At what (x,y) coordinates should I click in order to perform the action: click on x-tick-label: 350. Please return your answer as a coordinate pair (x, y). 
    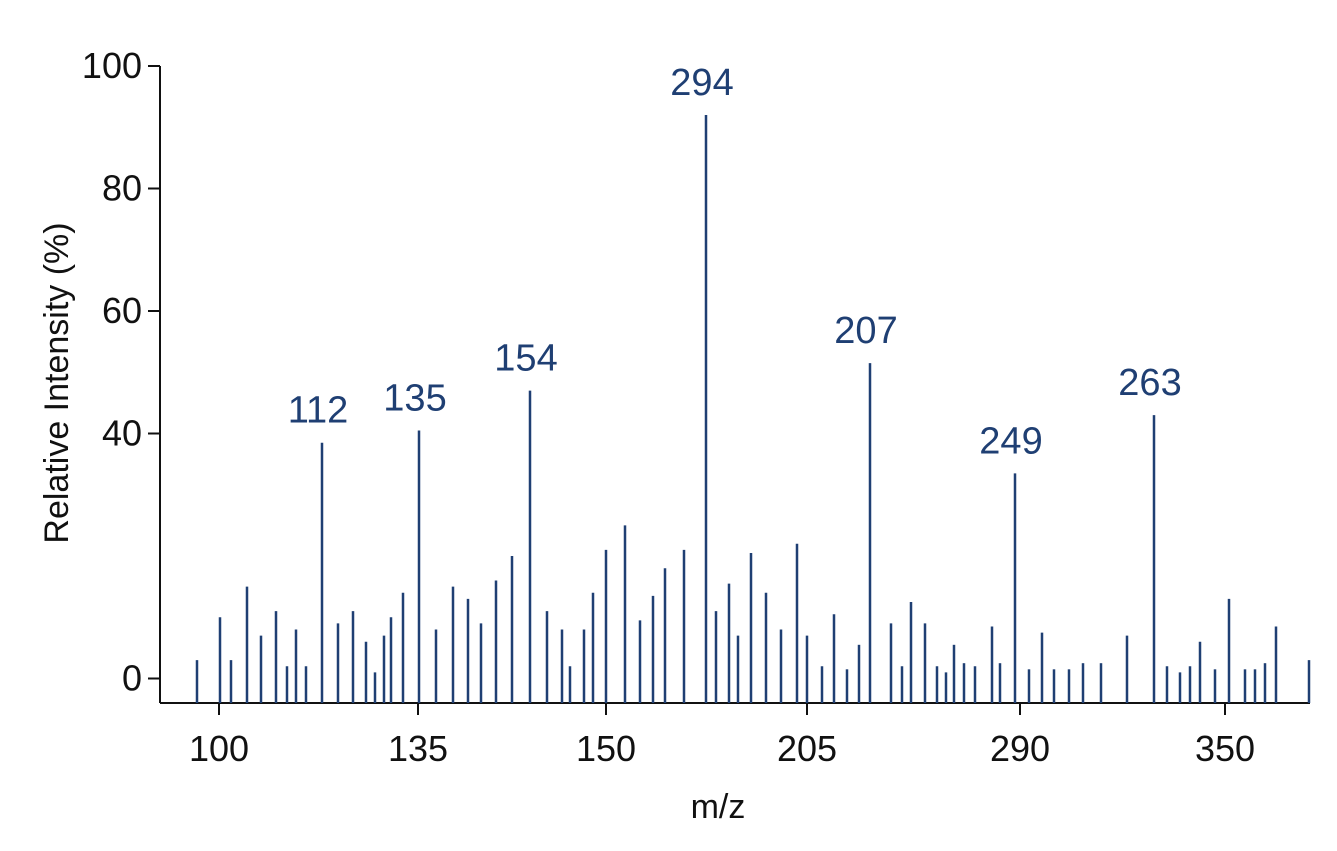
    Looking at the image, I should click on (1225, 748).